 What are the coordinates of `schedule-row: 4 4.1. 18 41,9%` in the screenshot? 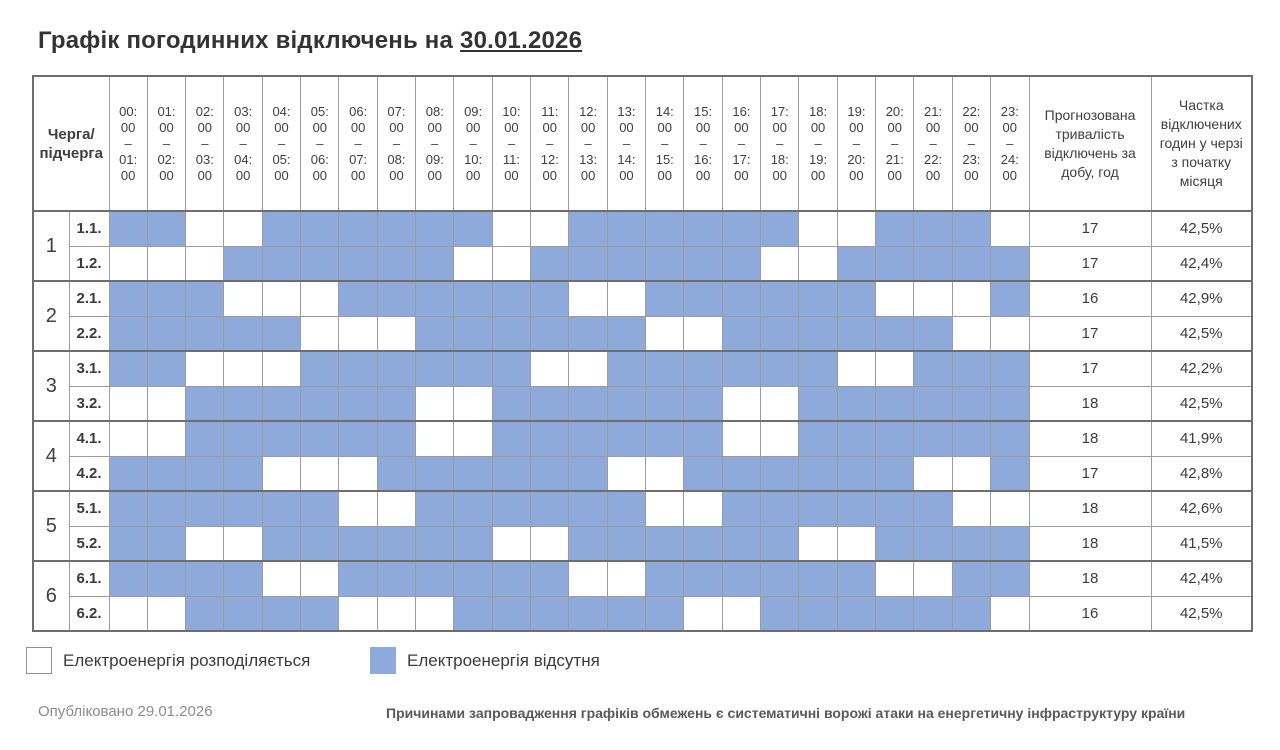 It's located at (642, 456).